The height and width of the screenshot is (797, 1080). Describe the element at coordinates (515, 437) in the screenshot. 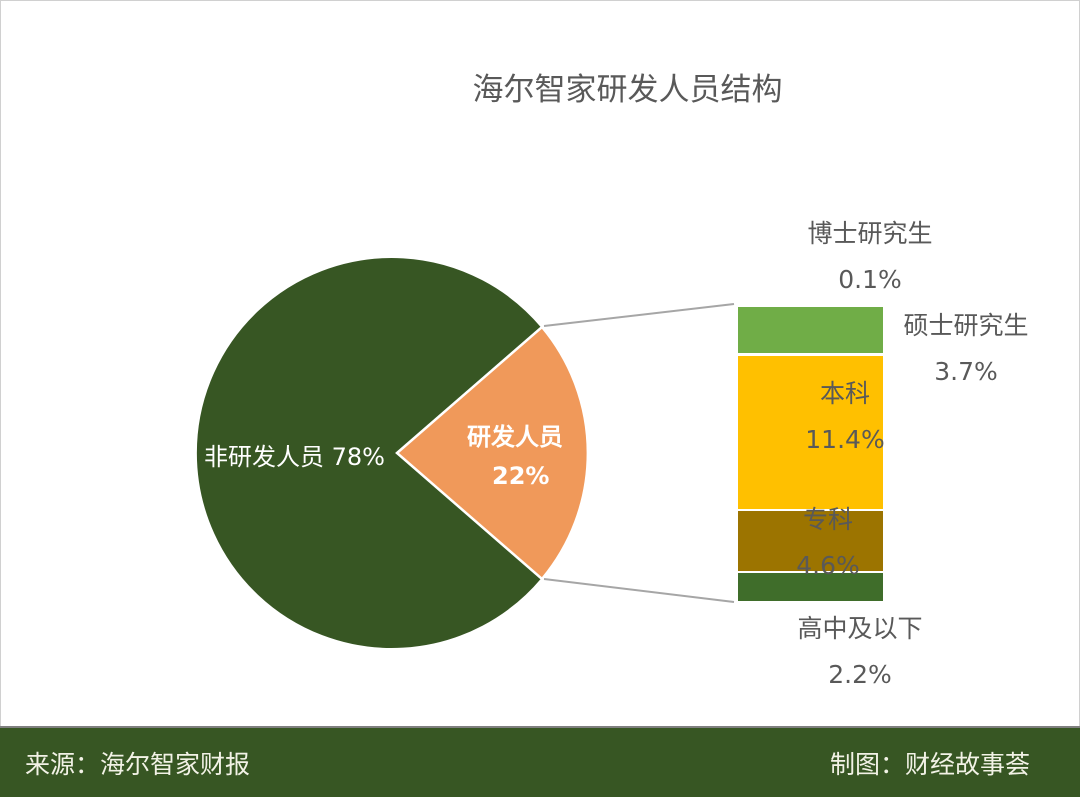

I see `label-rd-name: 研发人员` at that location.